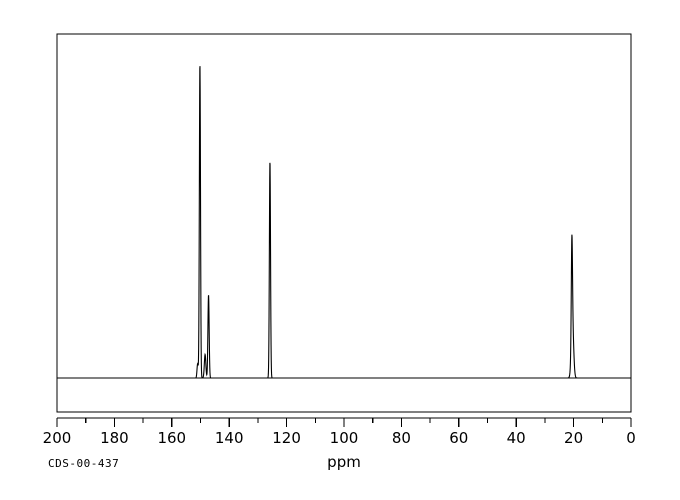 The width and height of the screenshot is (680, 500). Describe the element at coordinates (83, 463) in the screenshot. I see `sample-id-label: CDS-00-437` at that location.